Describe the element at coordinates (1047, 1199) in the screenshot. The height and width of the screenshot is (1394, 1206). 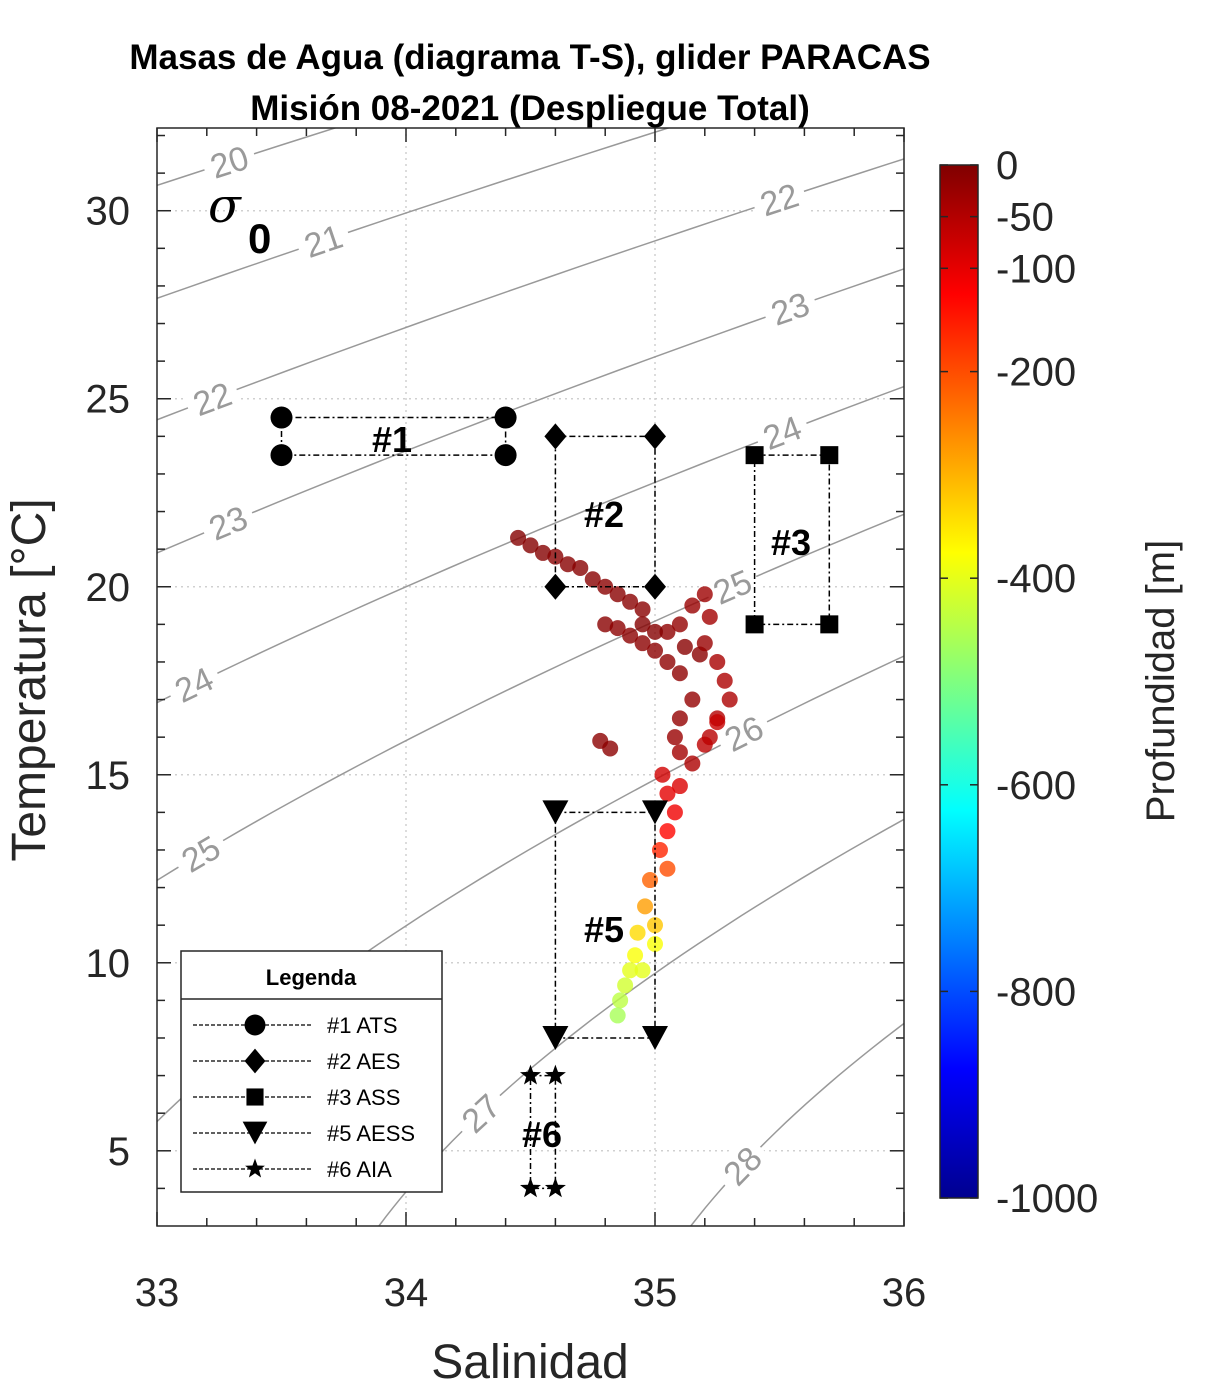
I see `colorbar-tick-label: -1000` at that location.